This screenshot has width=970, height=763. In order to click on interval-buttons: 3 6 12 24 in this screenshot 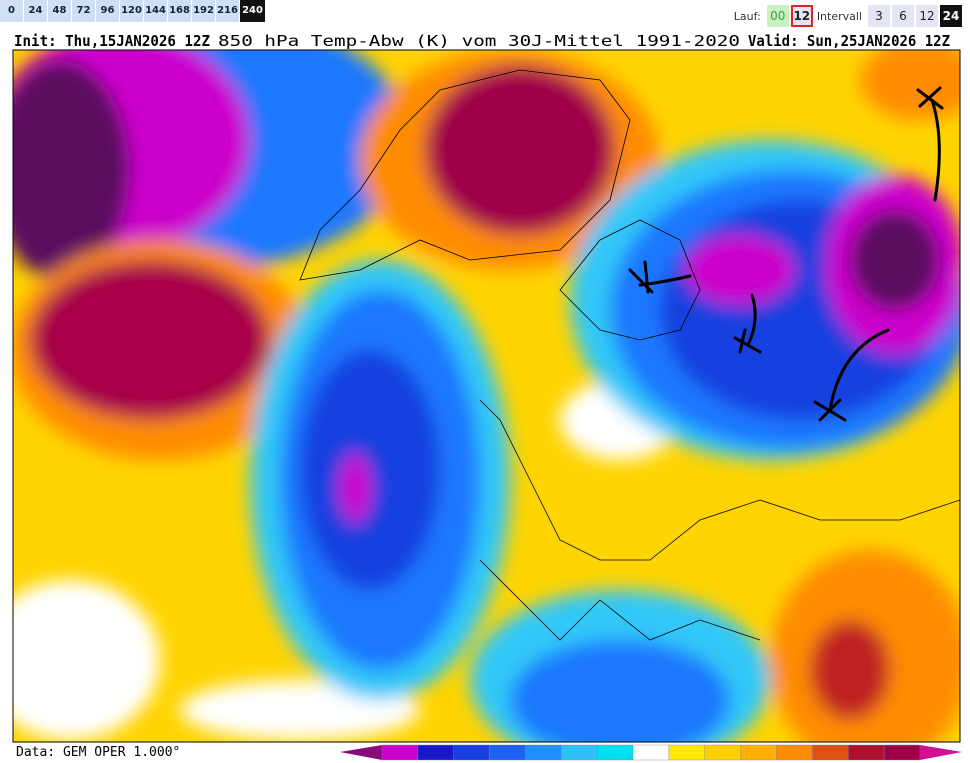, I will do `click(914, 16)`.